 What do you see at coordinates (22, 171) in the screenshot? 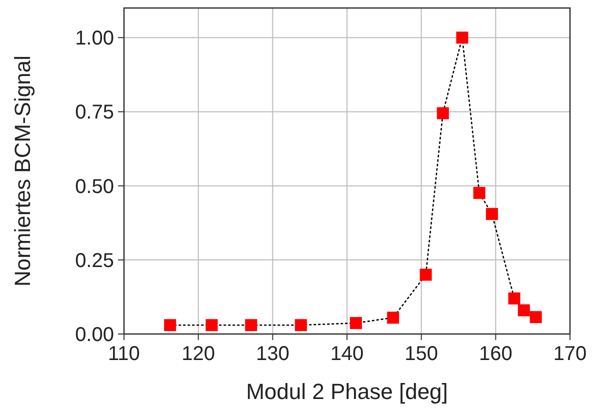
I see `y-axis-title: Normiertes BCM-Signal` at bounding box center [22, 171].